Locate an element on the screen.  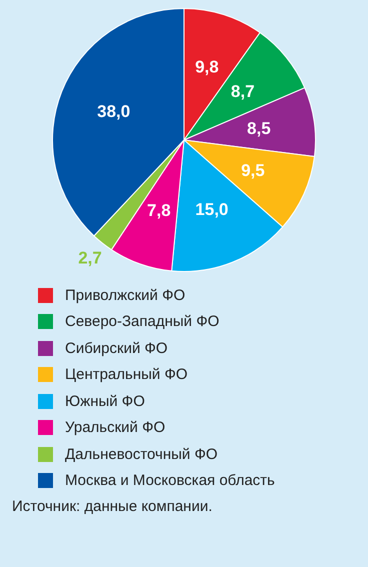
data-label: 2,7 is located at coordinates (90, 258).